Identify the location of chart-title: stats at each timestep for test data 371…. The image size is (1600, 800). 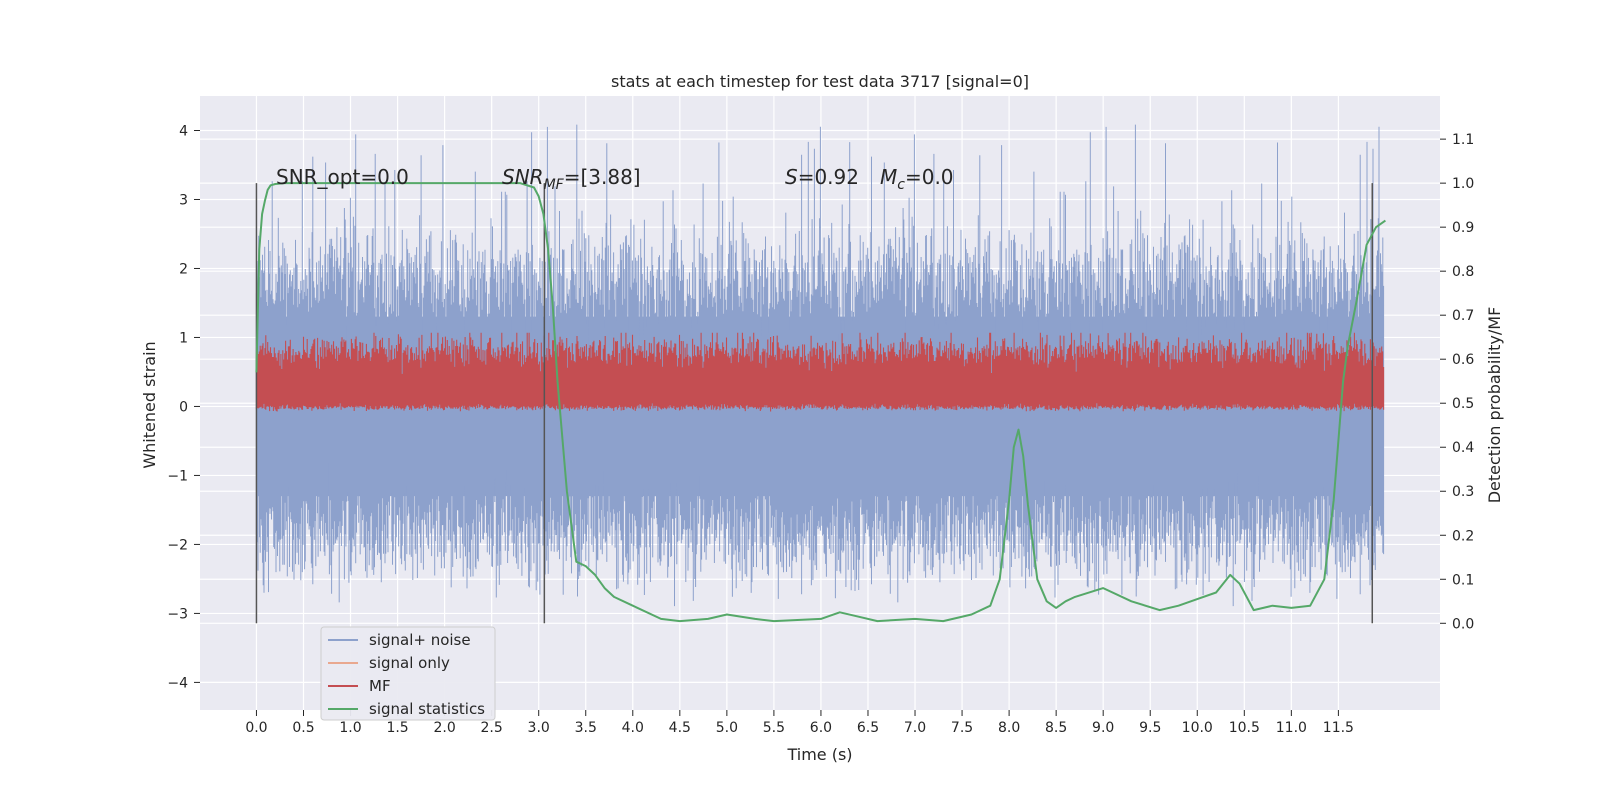
(820, 81).